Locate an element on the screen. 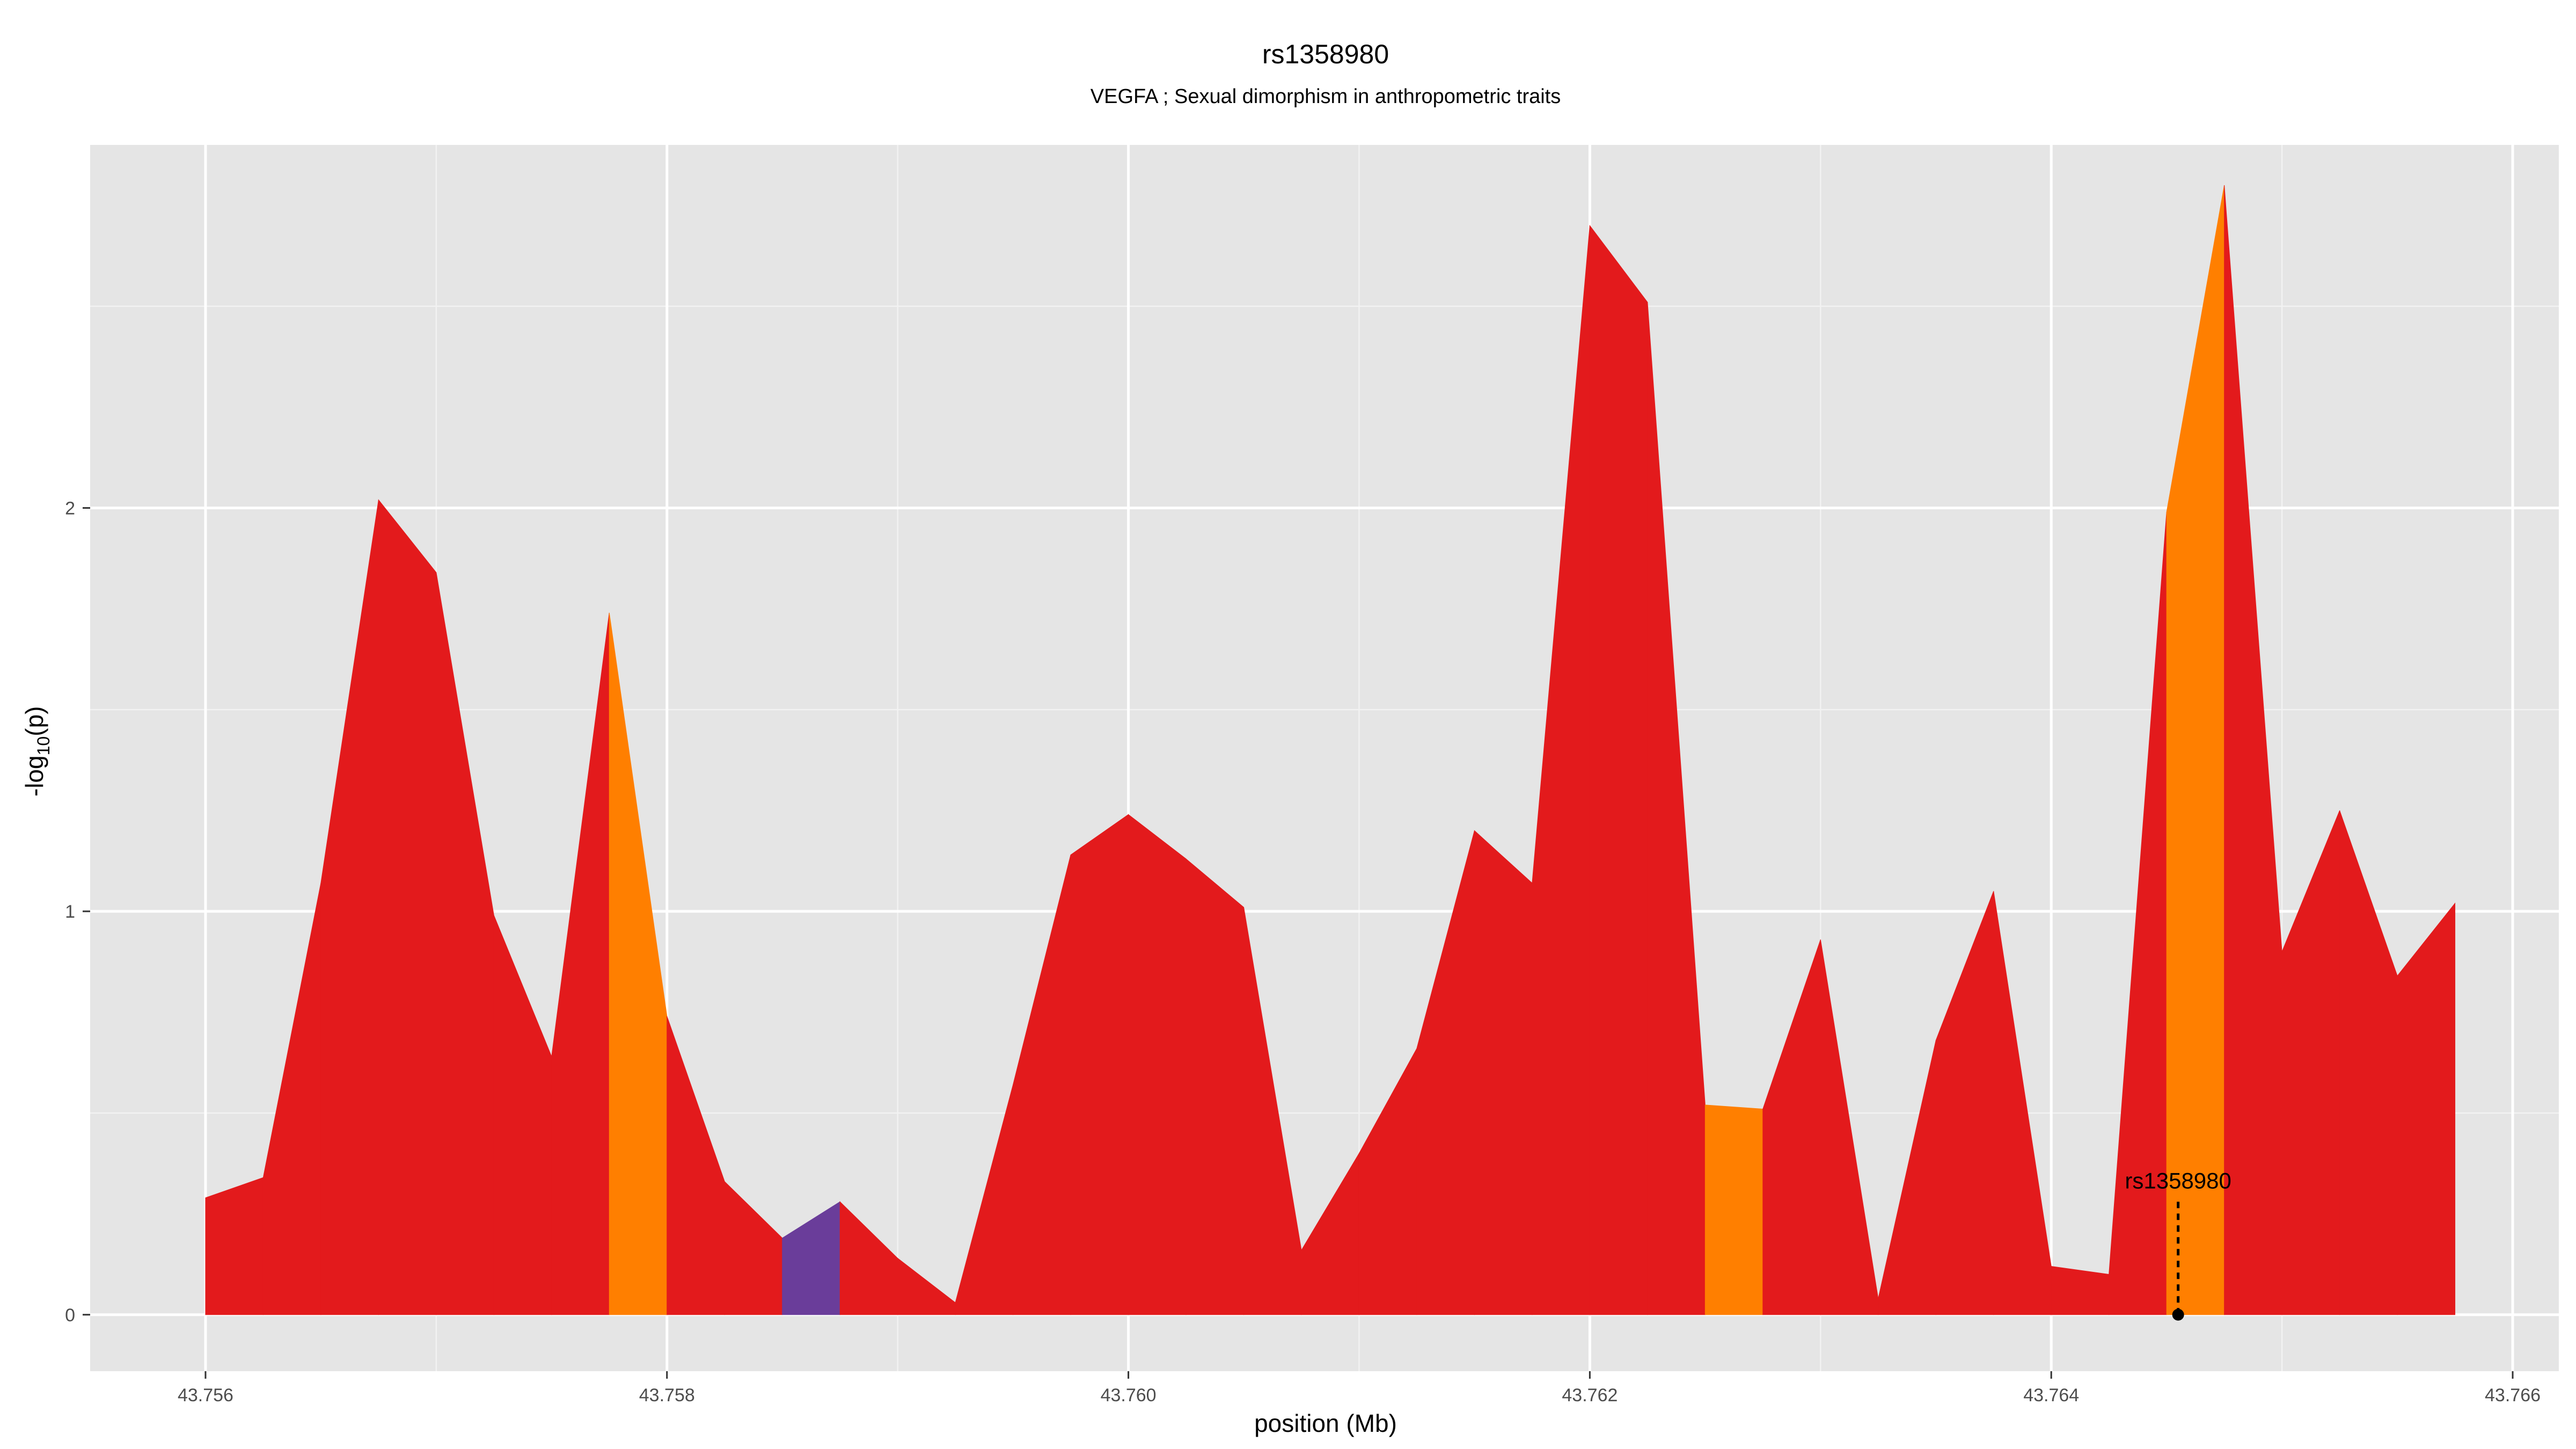 Image resolution: width=2576 pixels, height=1449 pixels. x-tick-label: 43.760 is located at coordinates (1129, 1395).